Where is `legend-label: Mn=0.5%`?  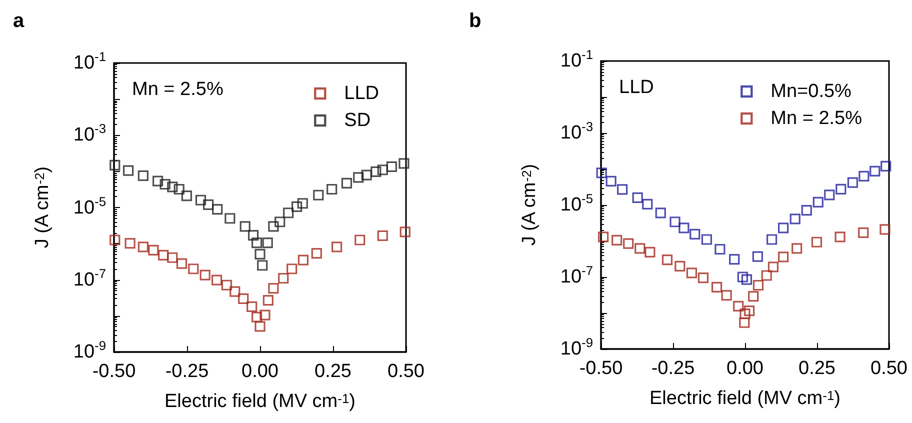 legend-label: Mn=0.5% is located at coordinates (811, 91).